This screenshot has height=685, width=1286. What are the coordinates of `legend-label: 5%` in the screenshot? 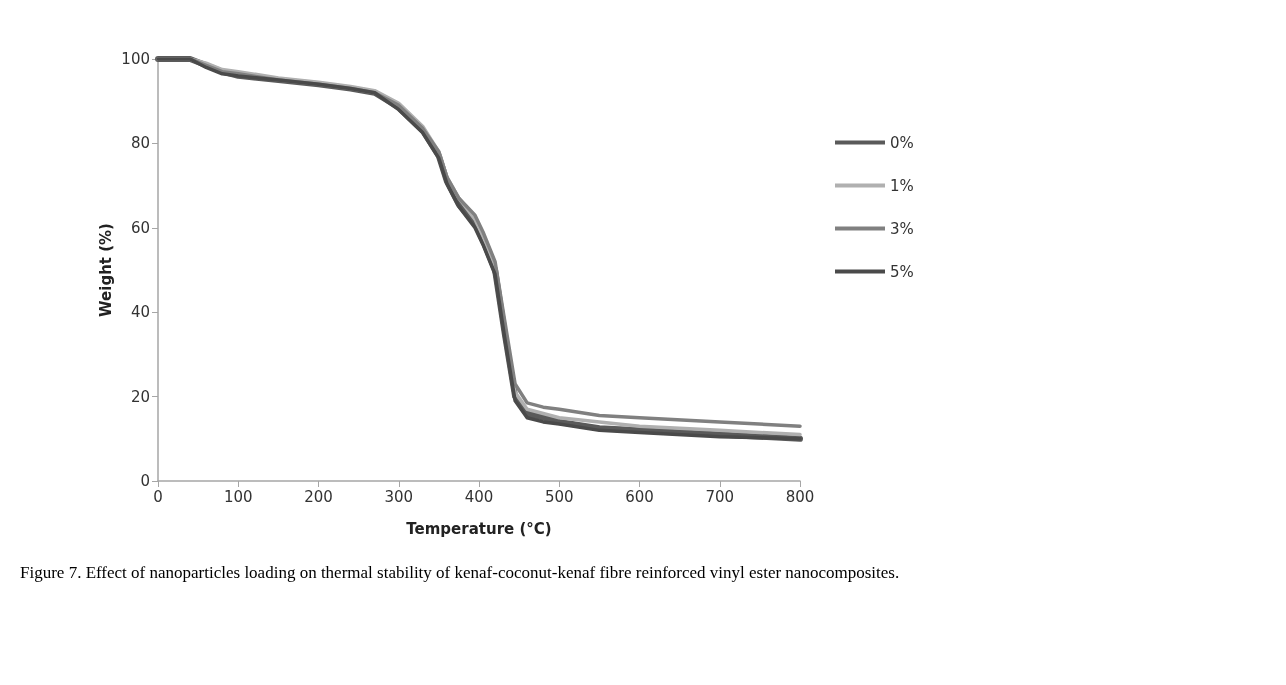 It's located at (902, 271).